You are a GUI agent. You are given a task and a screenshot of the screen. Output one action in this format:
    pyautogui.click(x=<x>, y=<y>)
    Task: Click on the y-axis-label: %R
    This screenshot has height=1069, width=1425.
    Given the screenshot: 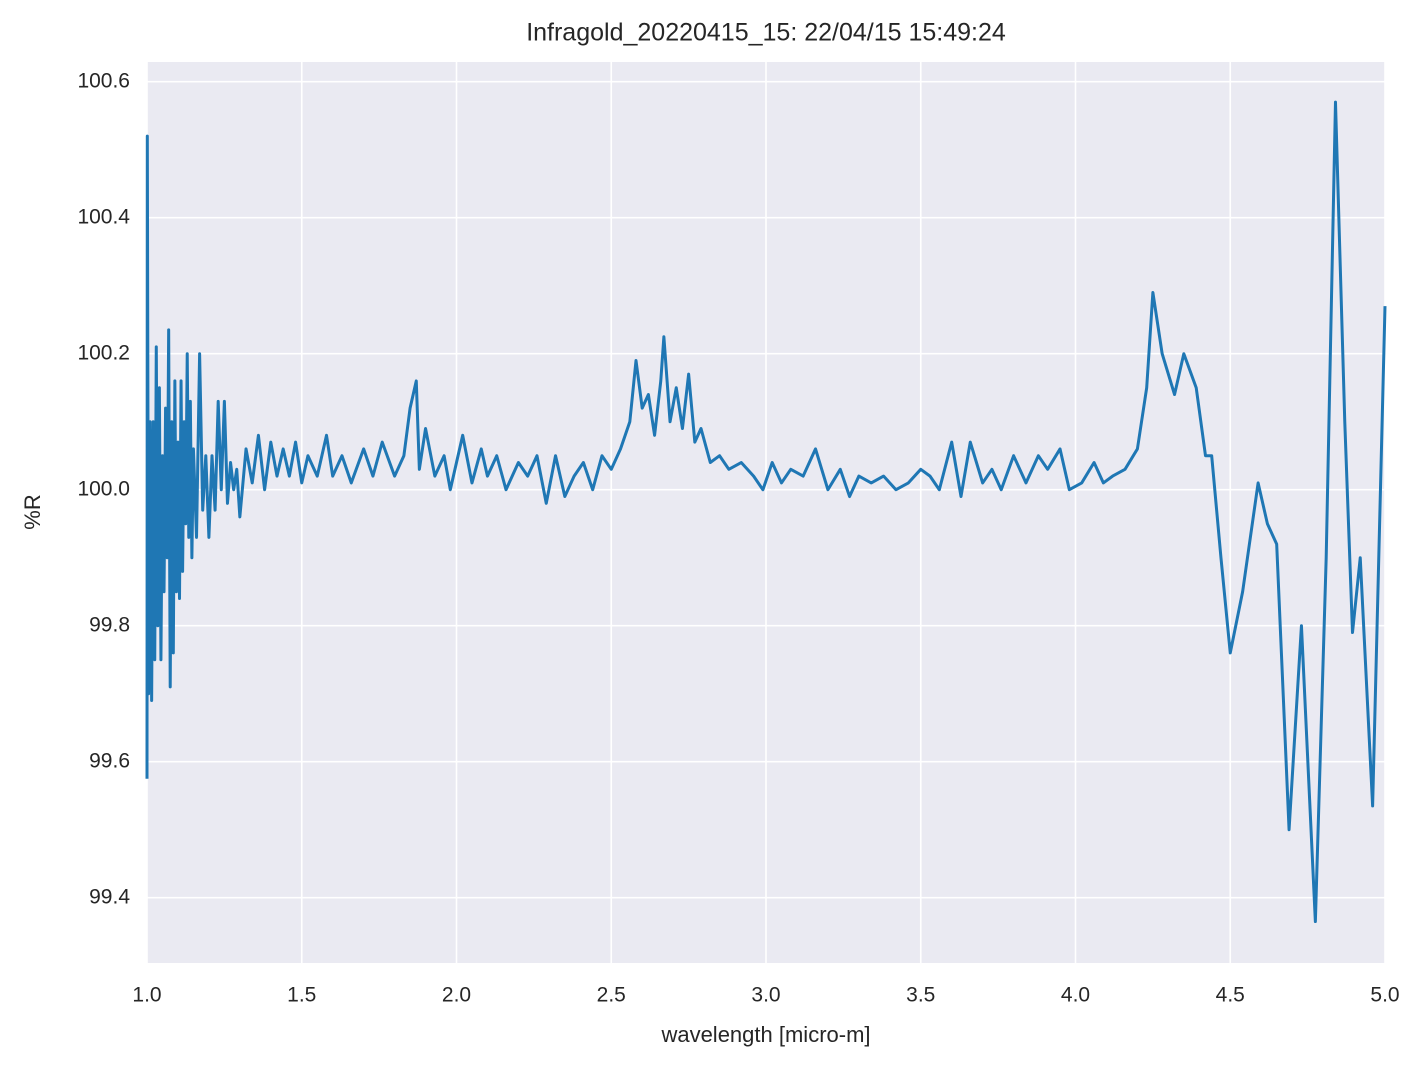 What is the action you would take?
    pyautogui.click(x=32, y=511)
    